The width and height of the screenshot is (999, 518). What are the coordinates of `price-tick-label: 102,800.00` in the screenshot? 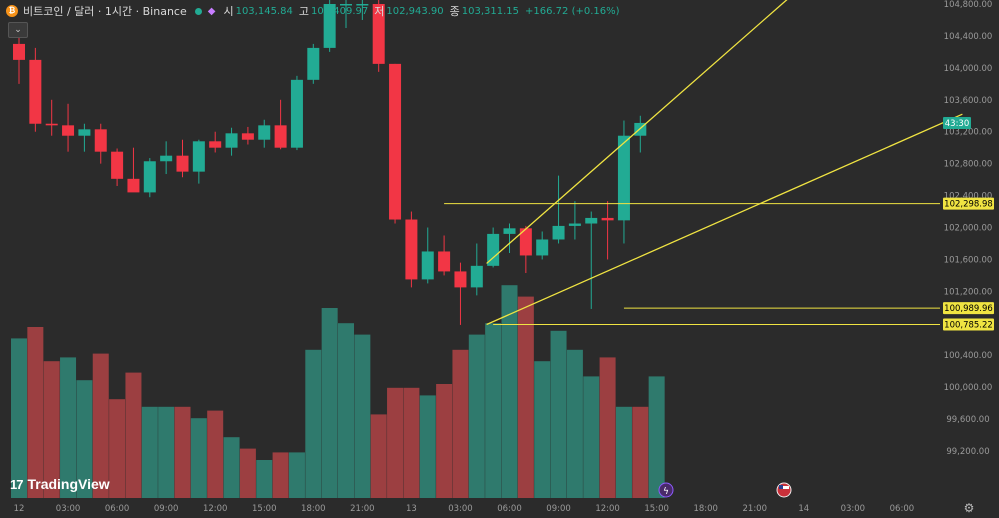 It's located at (968, 165).